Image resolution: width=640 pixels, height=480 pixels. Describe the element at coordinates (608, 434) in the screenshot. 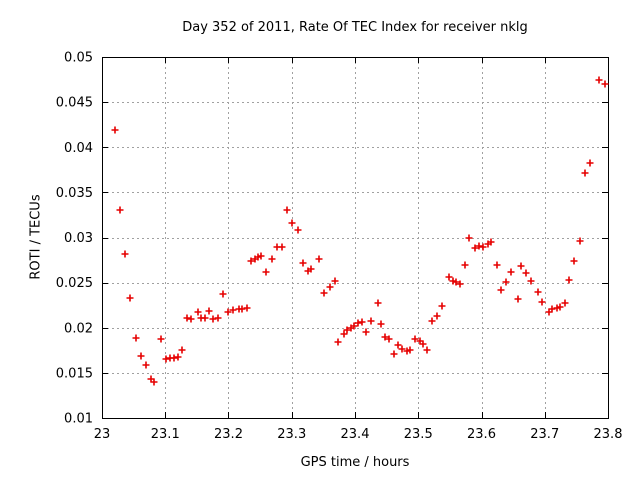

I see `x-tick-label: 23.8` at that location.